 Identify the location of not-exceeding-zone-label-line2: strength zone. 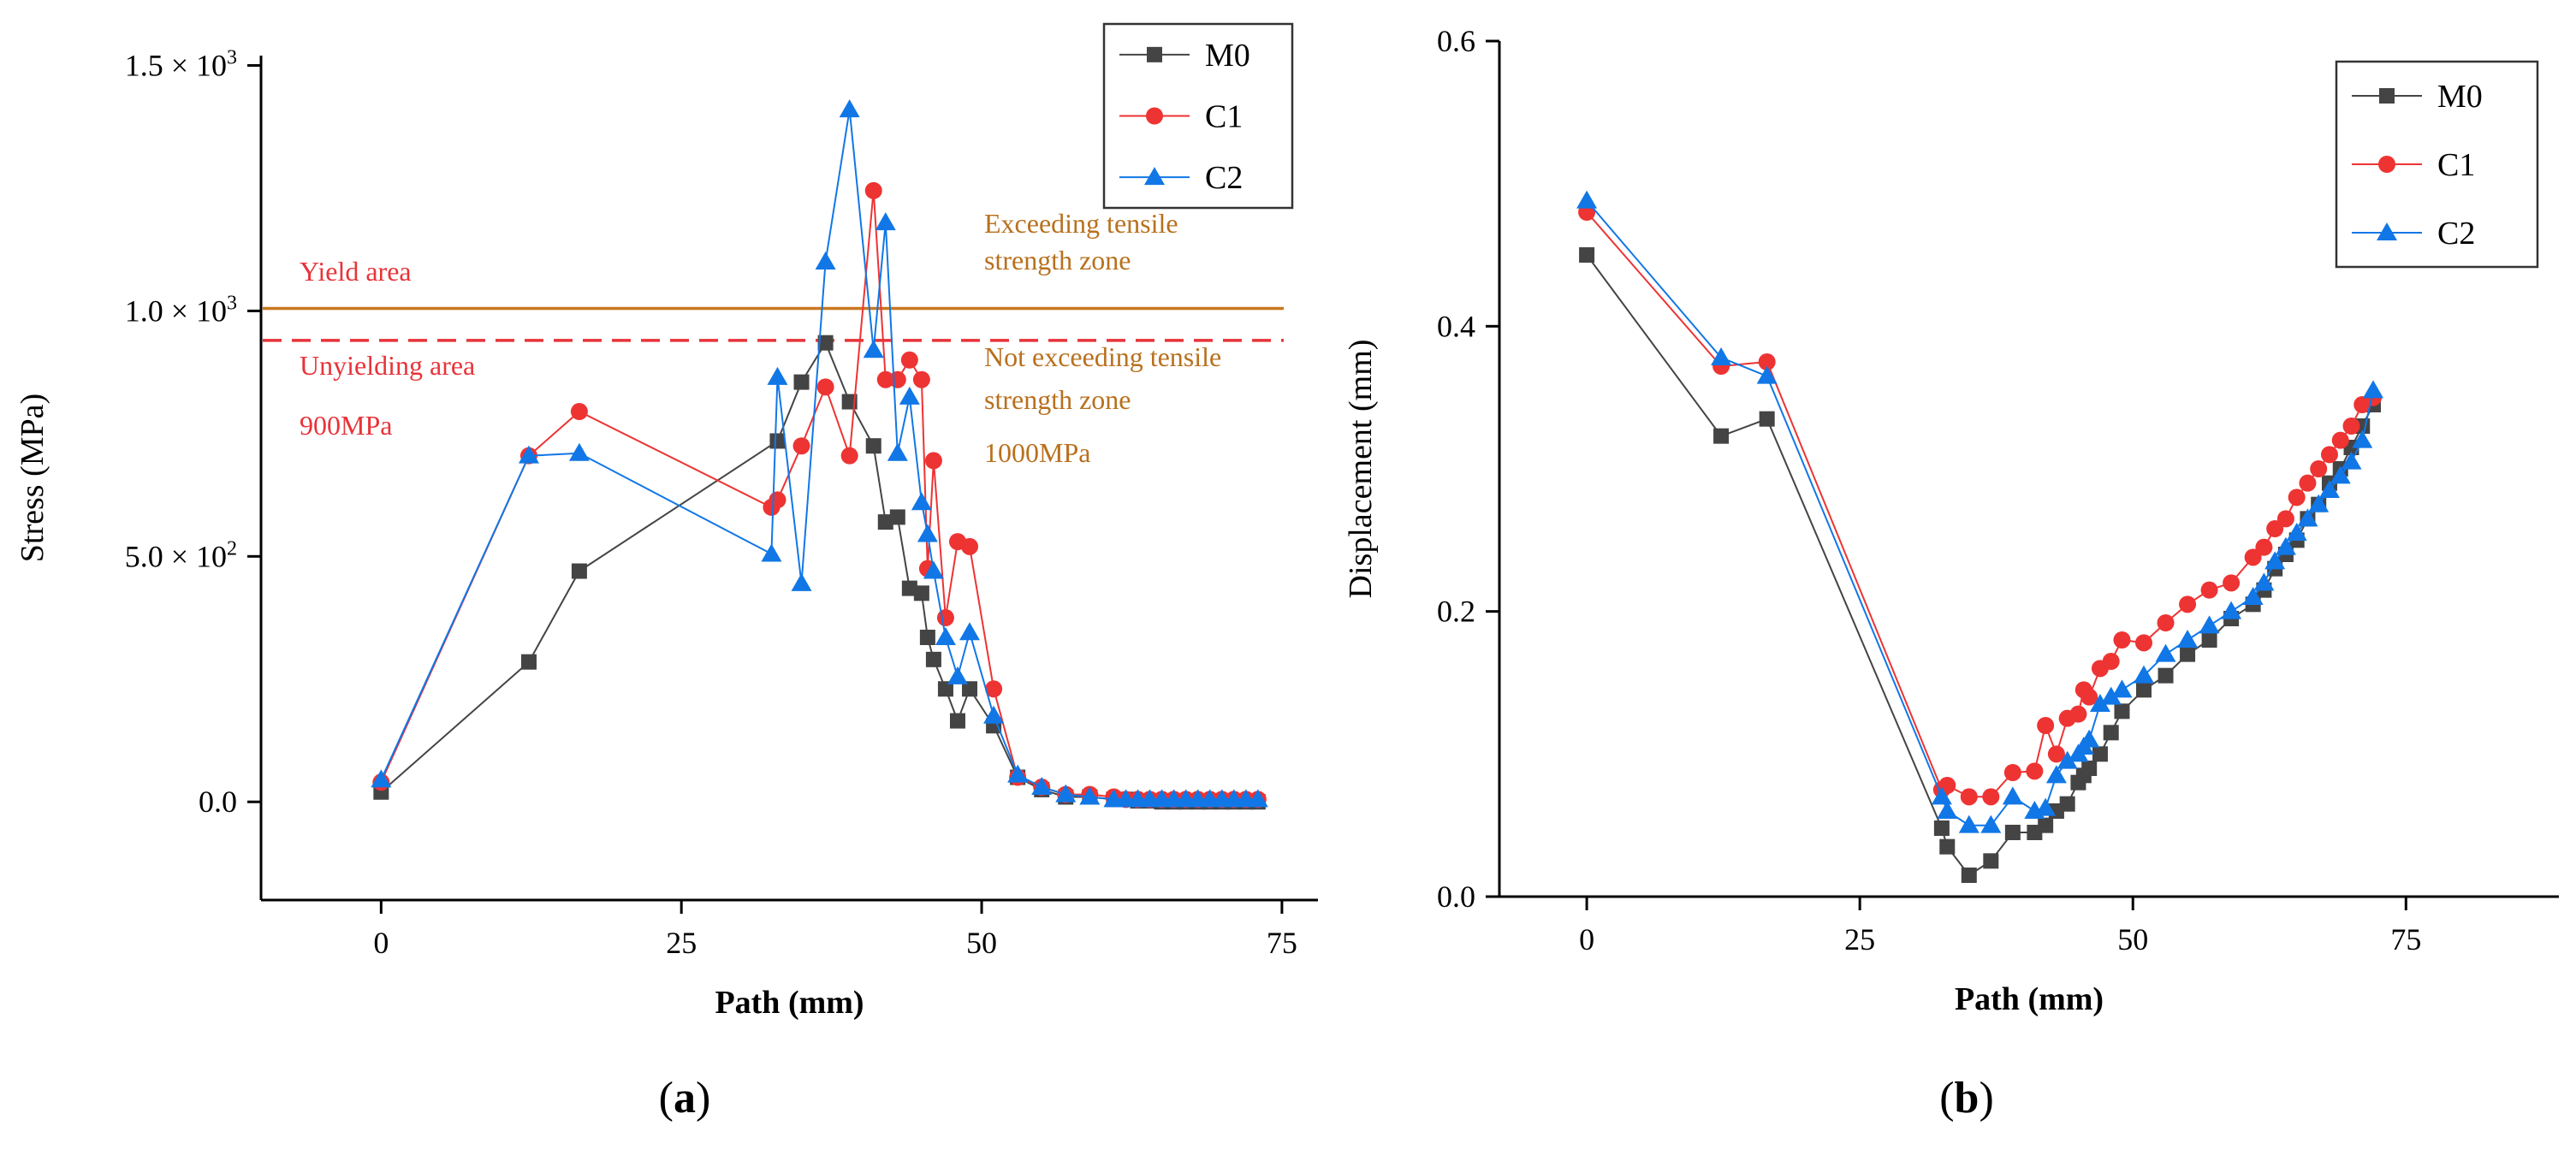
(1057, 399).